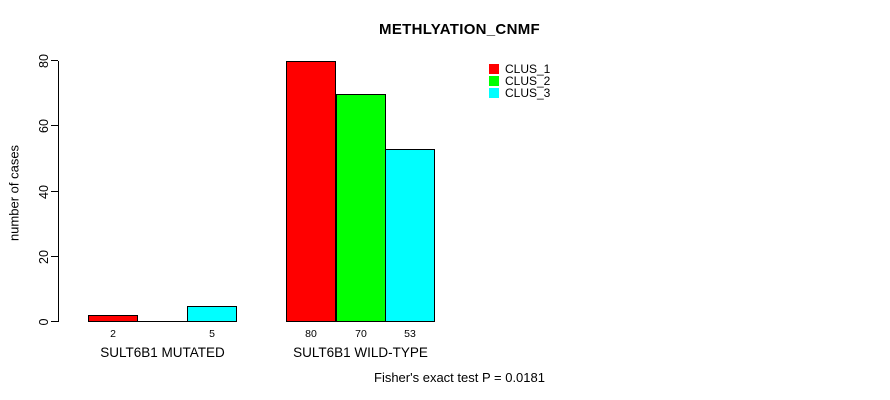 Image resolution: width=890 pixels, height=400 pixels. What do you see at coordinates (361, 334) in the screenshot?
I see `bar-value-label: 70` at bounding box center [361, 334].